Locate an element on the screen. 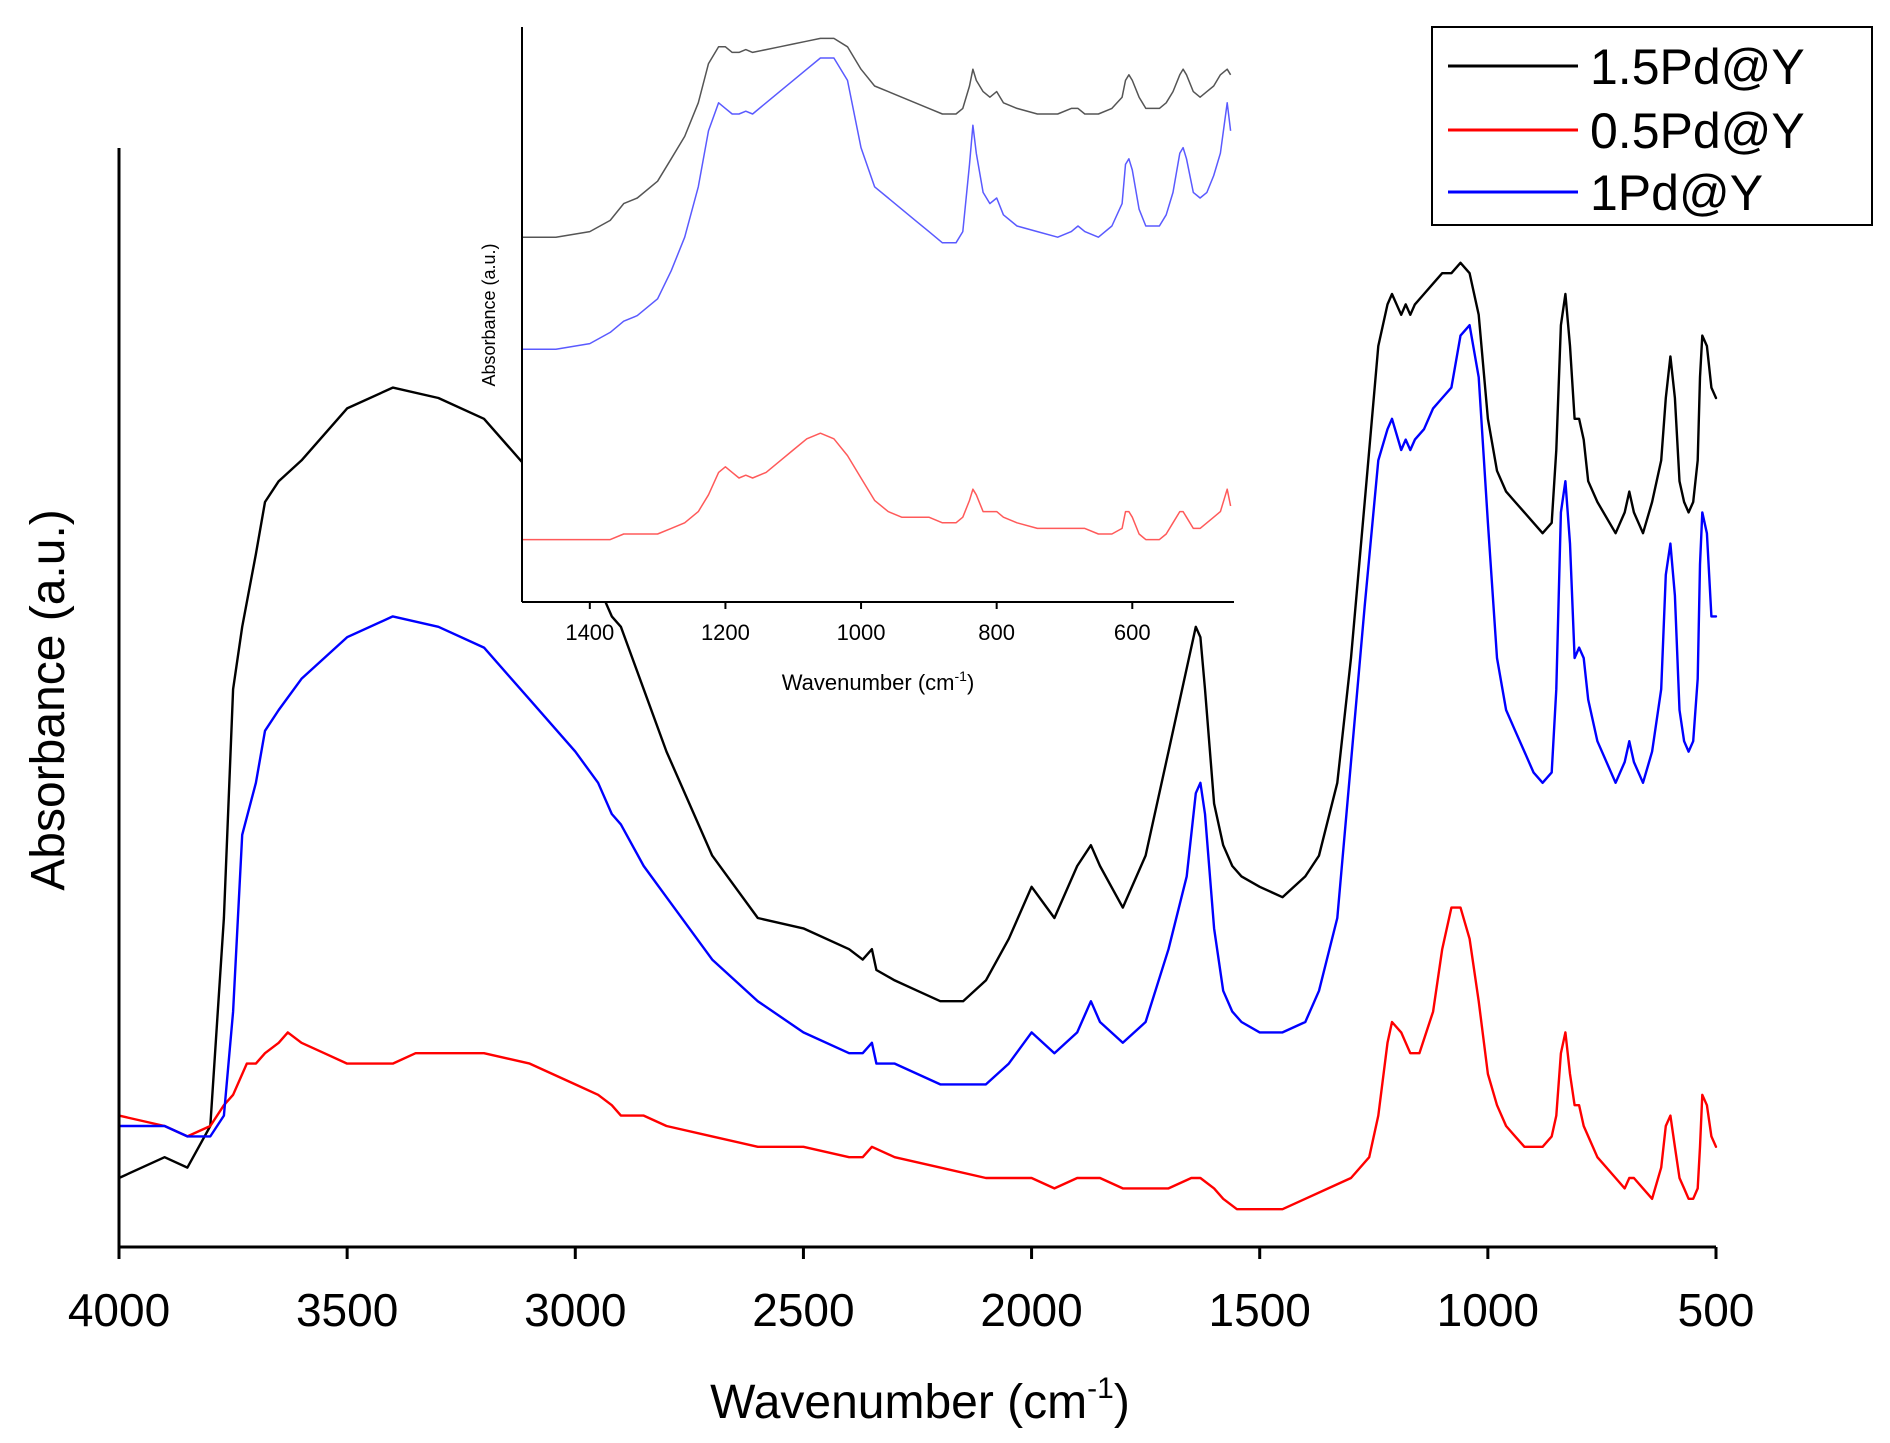 This screenshot has width=1890, height=1443. inset-series-1Pd@Y is located at coordinates (877, 203).